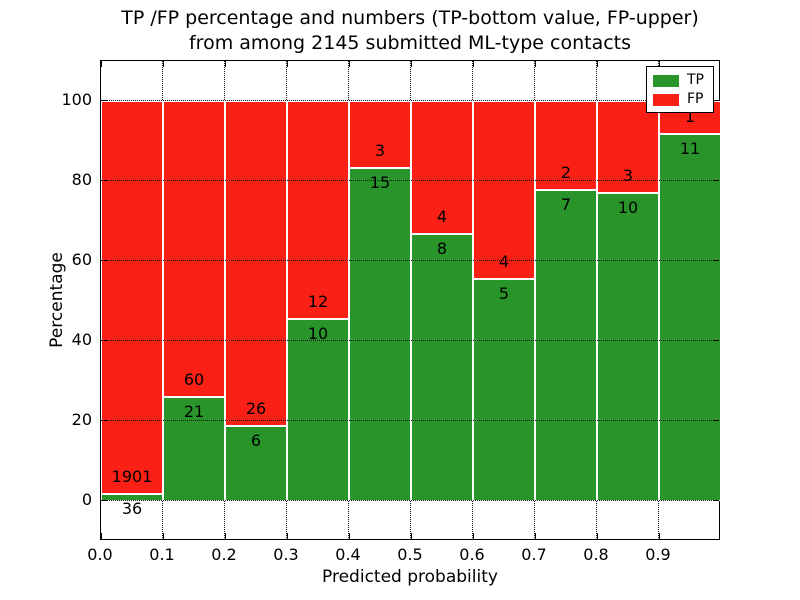  I want to click on tp-count-label: 10, so click(628, 208).